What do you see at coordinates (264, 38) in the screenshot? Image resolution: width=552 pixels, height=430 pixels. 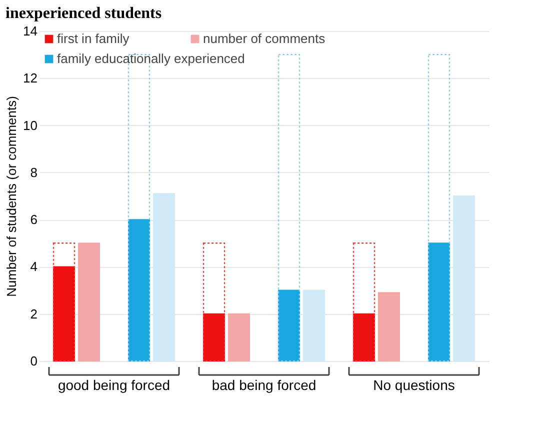 I see `legend-label: number of comments` at bounding box center [264, 38].